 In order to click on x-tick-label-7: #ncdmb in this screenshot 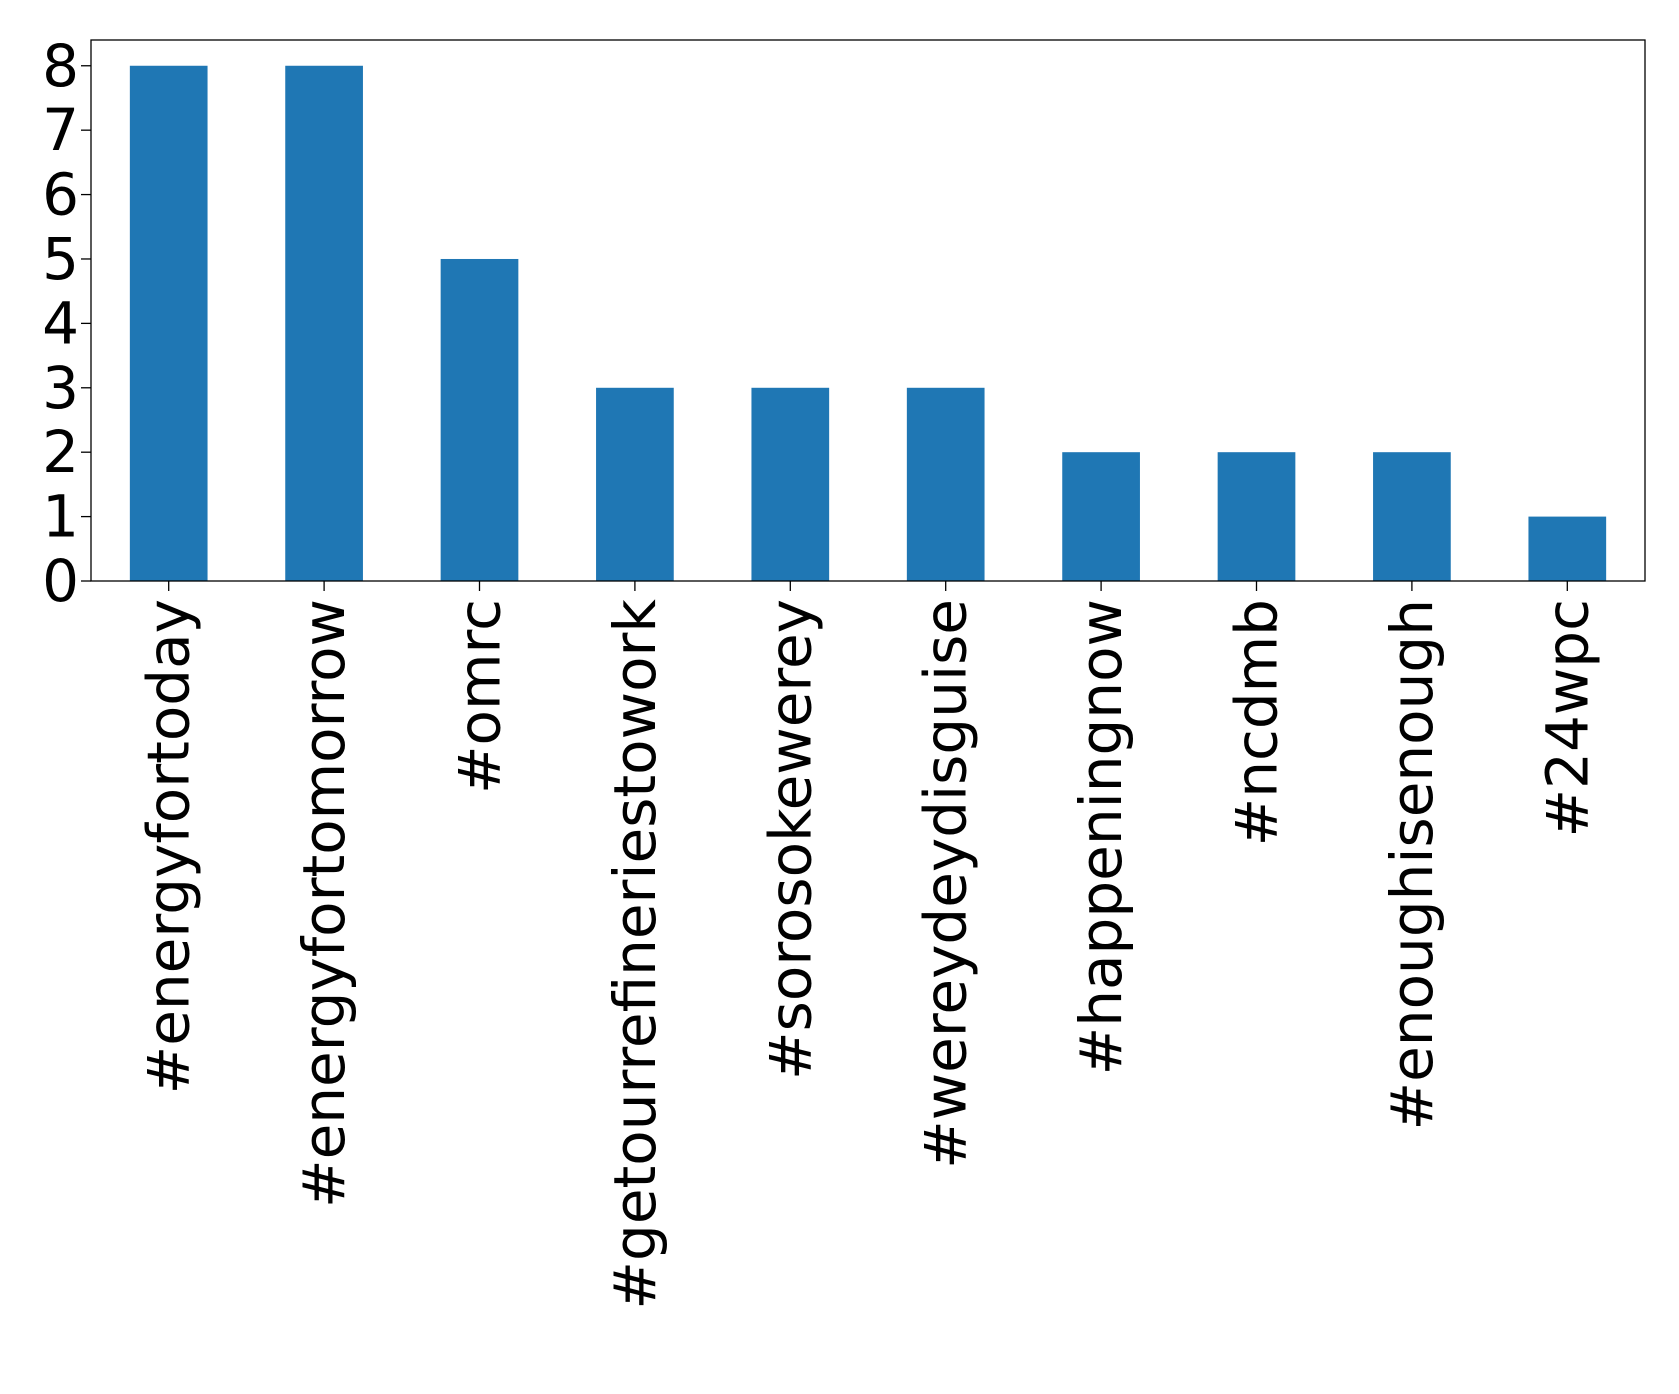, I will do `click(1257, 722)`.